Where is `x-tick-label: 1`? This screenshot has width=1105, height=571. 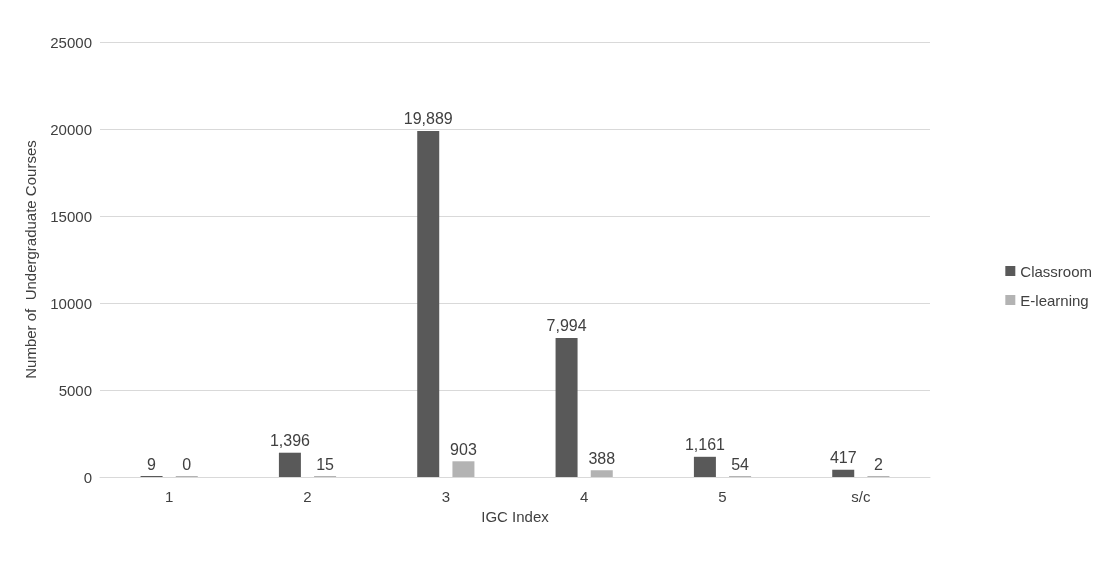 x-tick-label: 1 is located at coordinates (169, 496).